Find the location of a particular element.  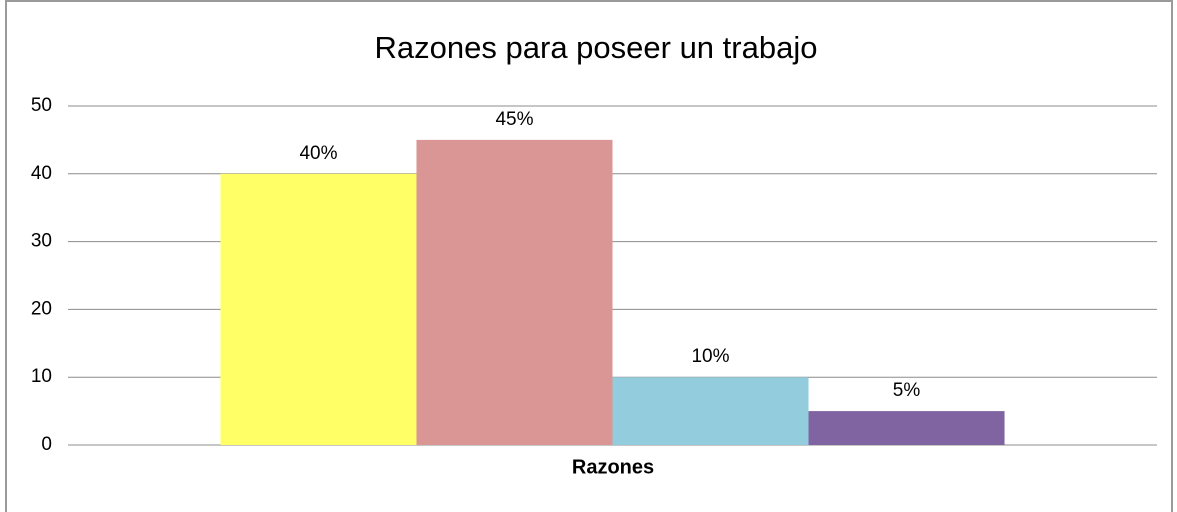

y-tick-label: 0 is located at coordinates (46, 444).